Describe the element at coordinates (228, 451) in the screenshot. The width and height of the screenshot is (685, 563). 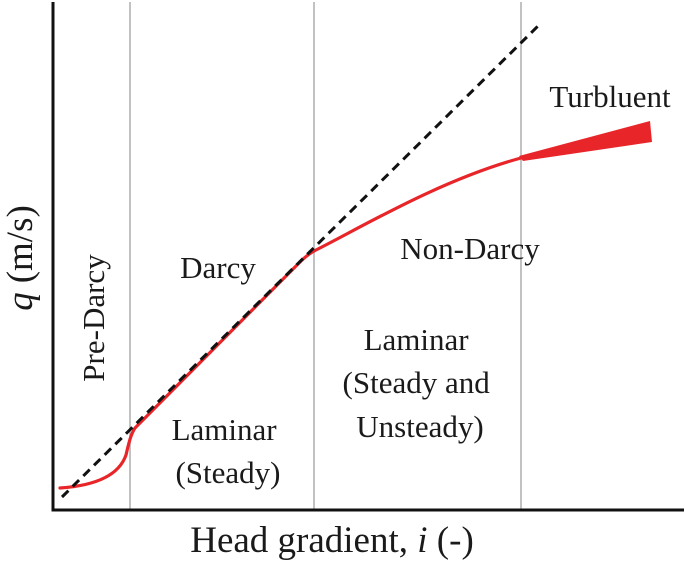
I see `regime-label-laminar-steady: Laminar (Steady)` at that location.